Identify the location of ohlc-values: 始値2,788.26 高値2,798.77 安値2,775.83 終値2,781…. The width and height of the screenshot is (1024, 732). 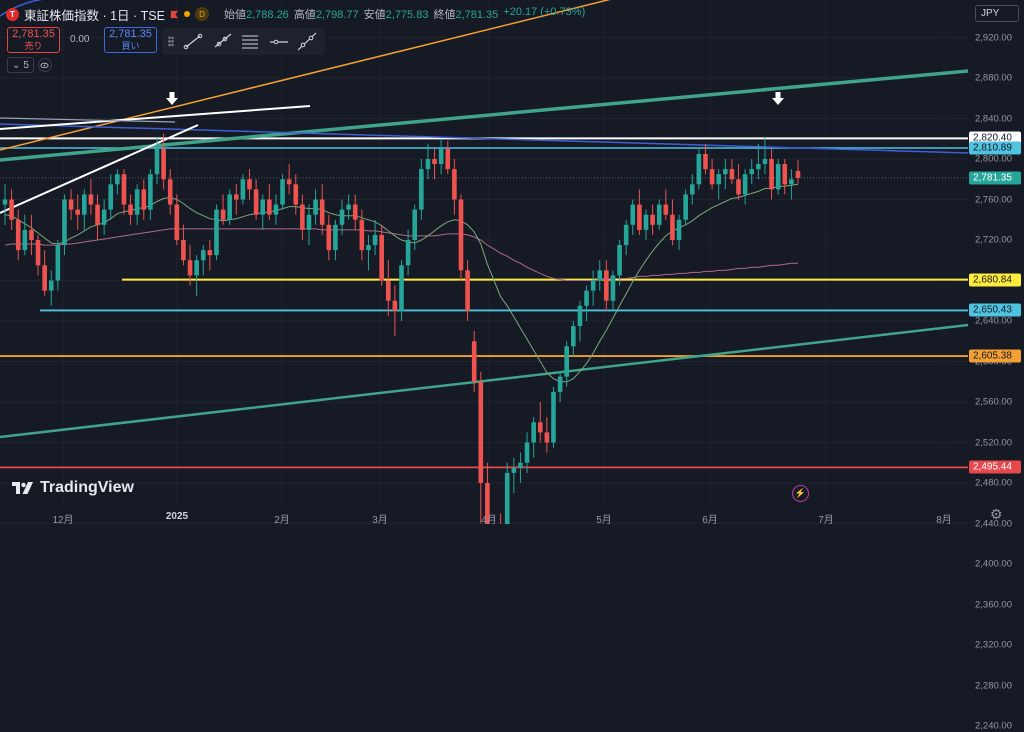
(404, 14).